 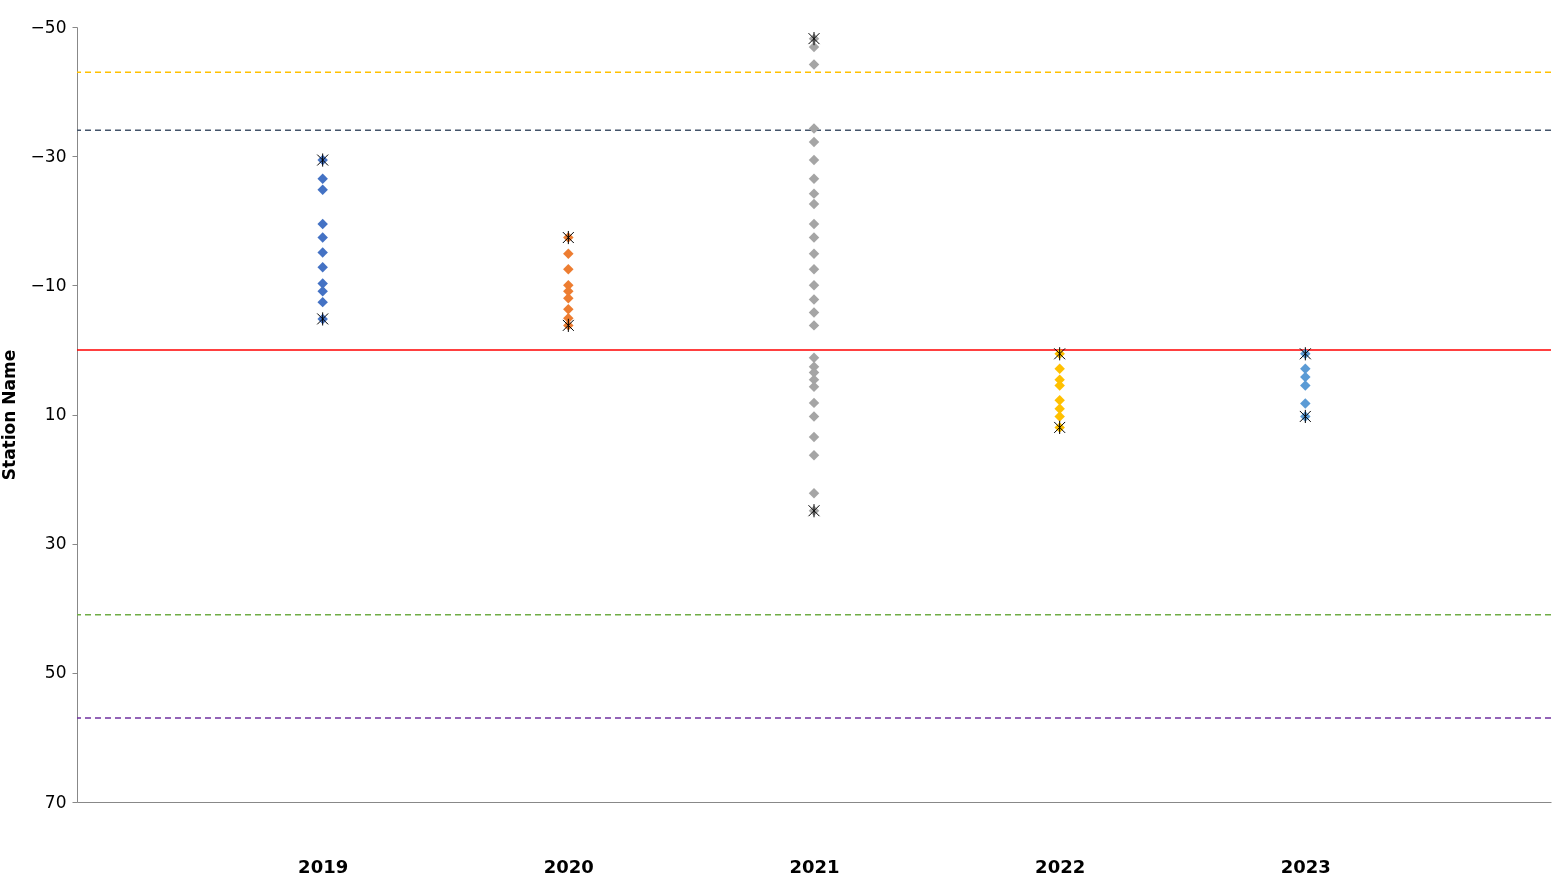 I want to click on y-tick-label: 50, so click(x=55, y=672).